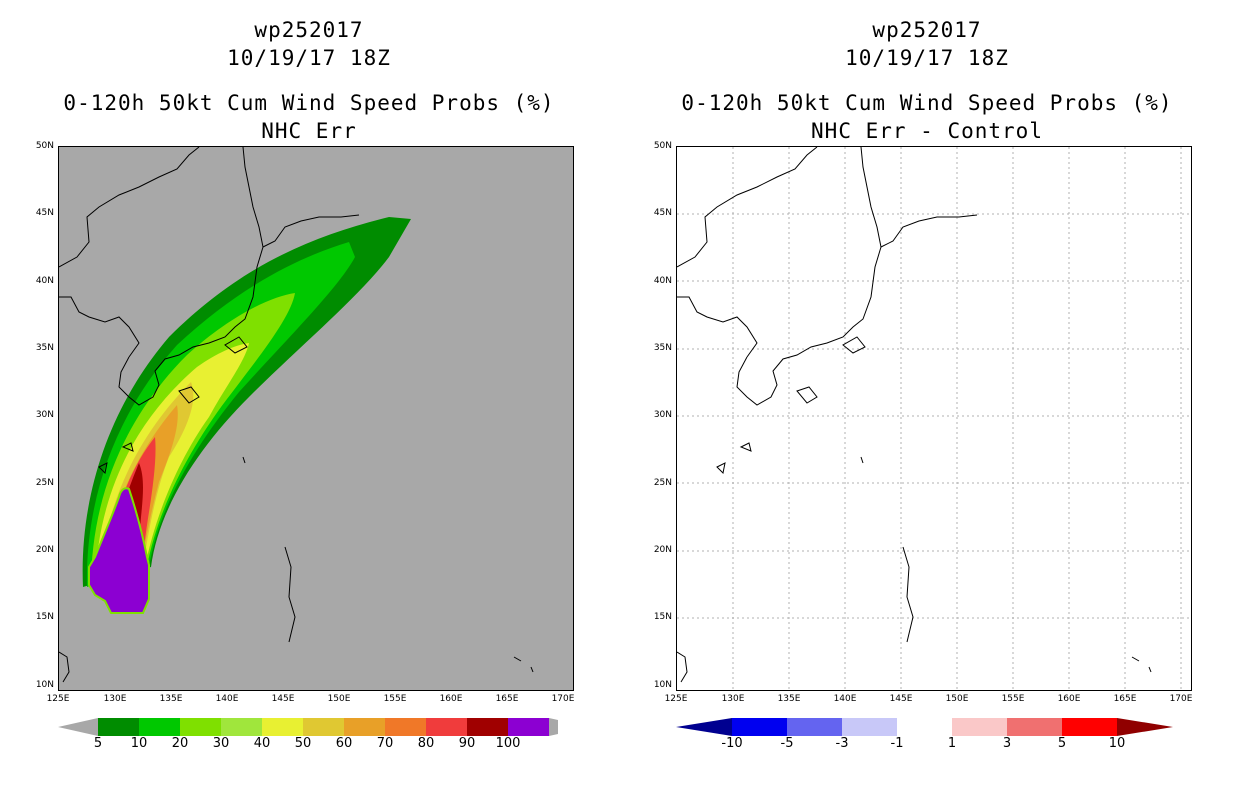  What do you see at coordinates (952, 743) in the screenshot?
I see `colorbar-label: 1` at bounding box center [952, 743].